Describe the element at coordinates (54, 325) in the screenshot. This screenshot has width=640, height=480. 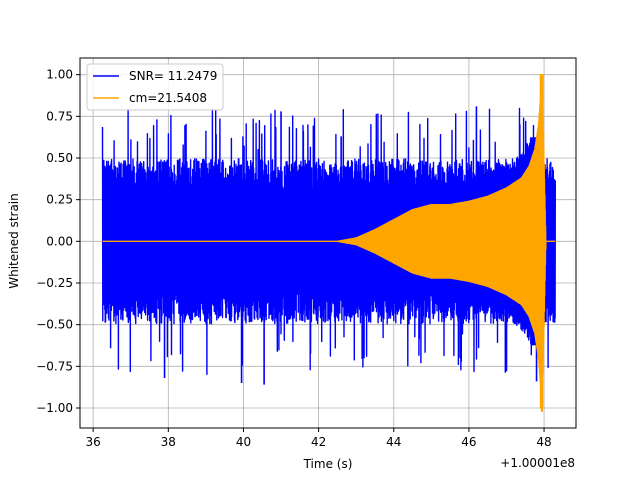
I see `y-tick-label: −0.50` at that location.